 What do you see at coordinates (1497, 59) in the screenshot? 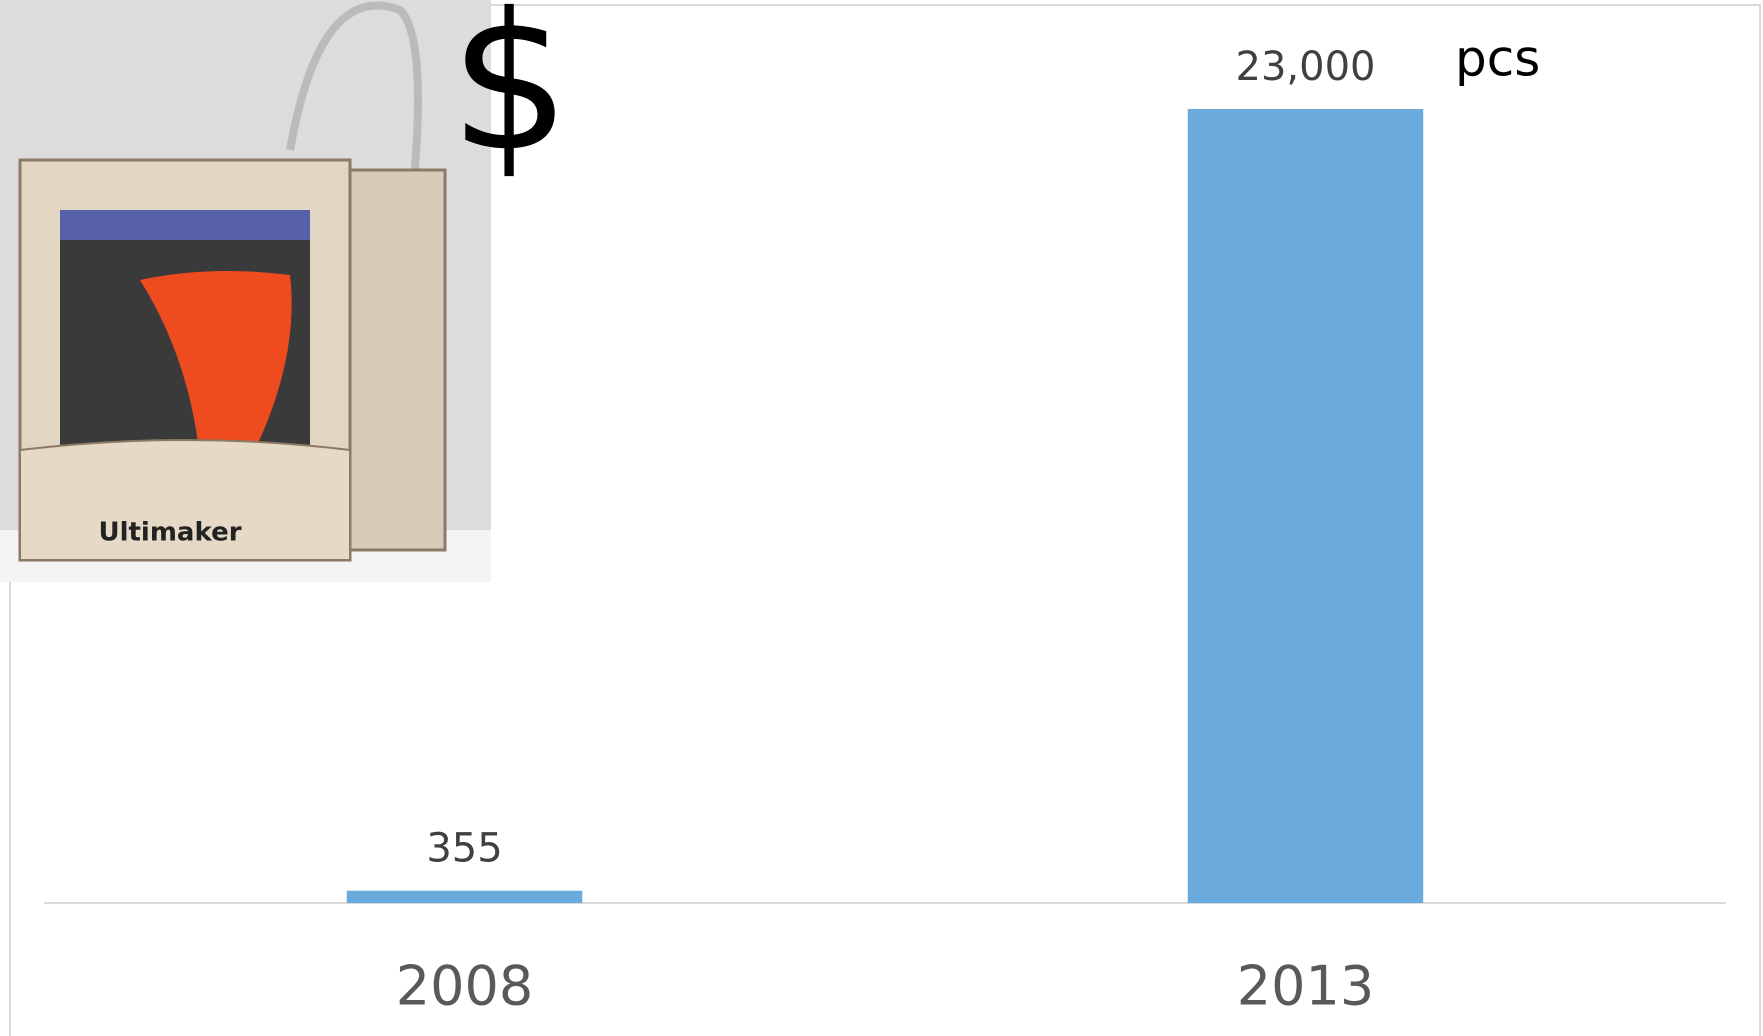
I see `unit-annotation: pcs` at bounding box center [1497, 59].